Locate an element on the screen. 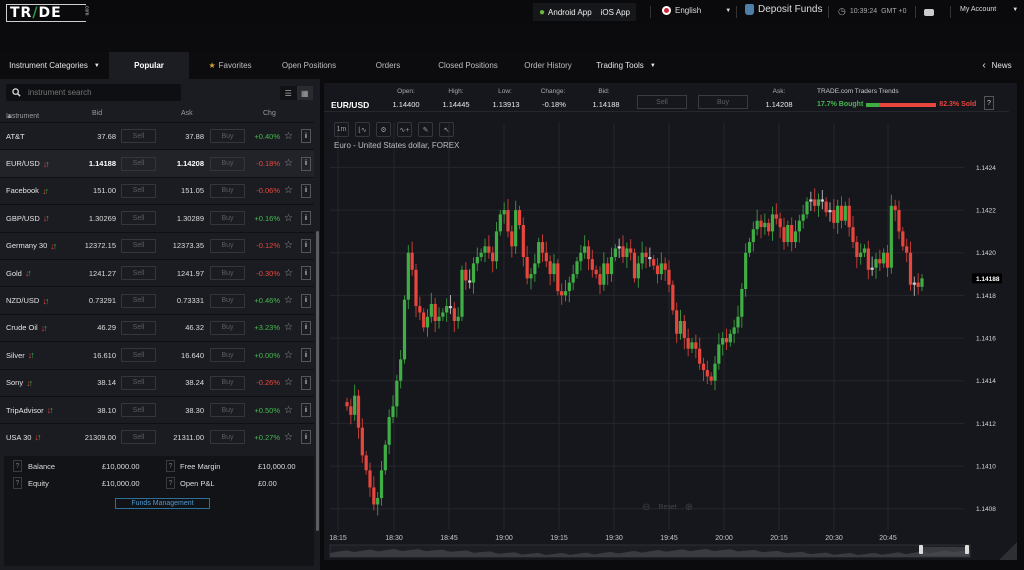  deposit-funds-link: Deposit Funds is located at coordinates (783, 9).